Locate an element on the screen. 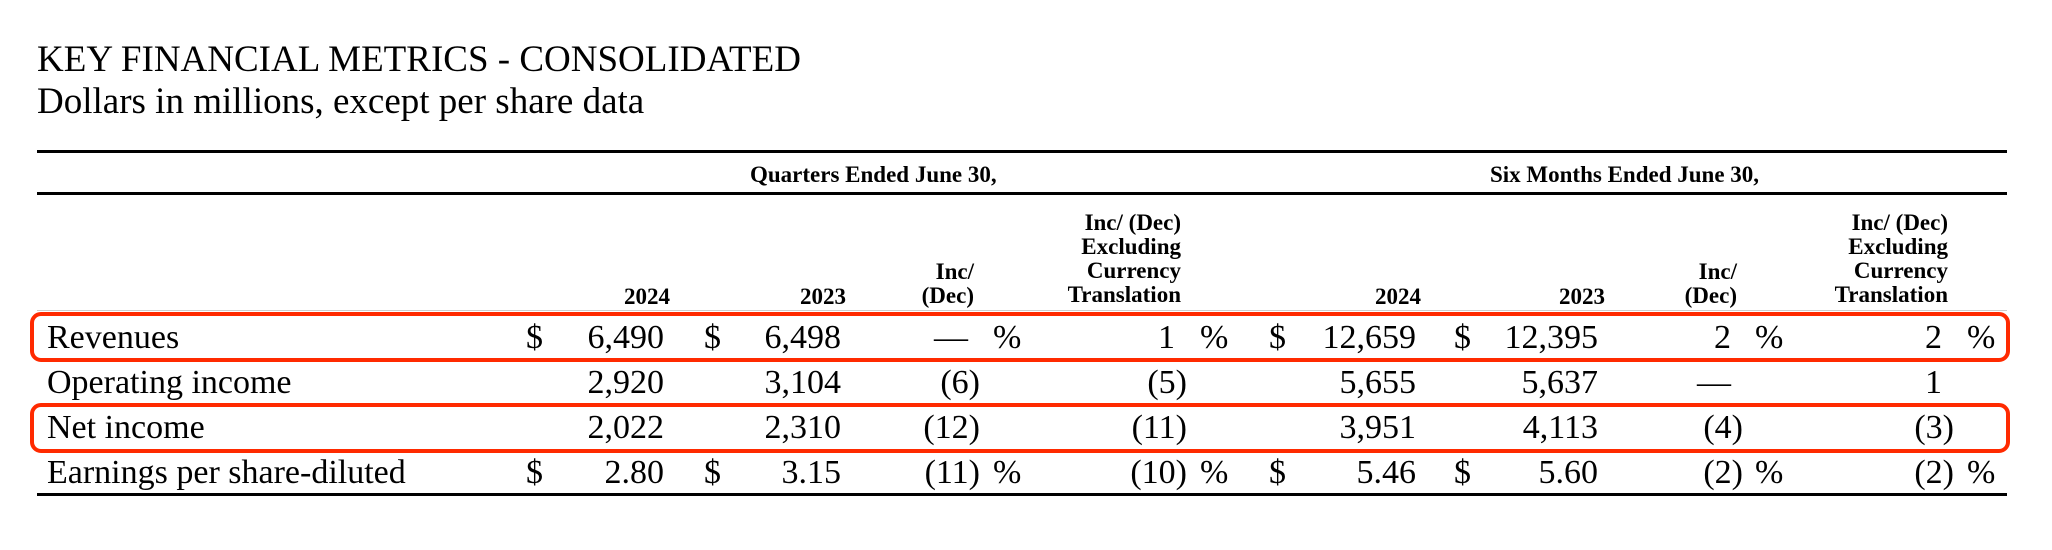 The image size is (2052, 550). cell-q-2023: 2,310 is located at coordinates (803, 427).